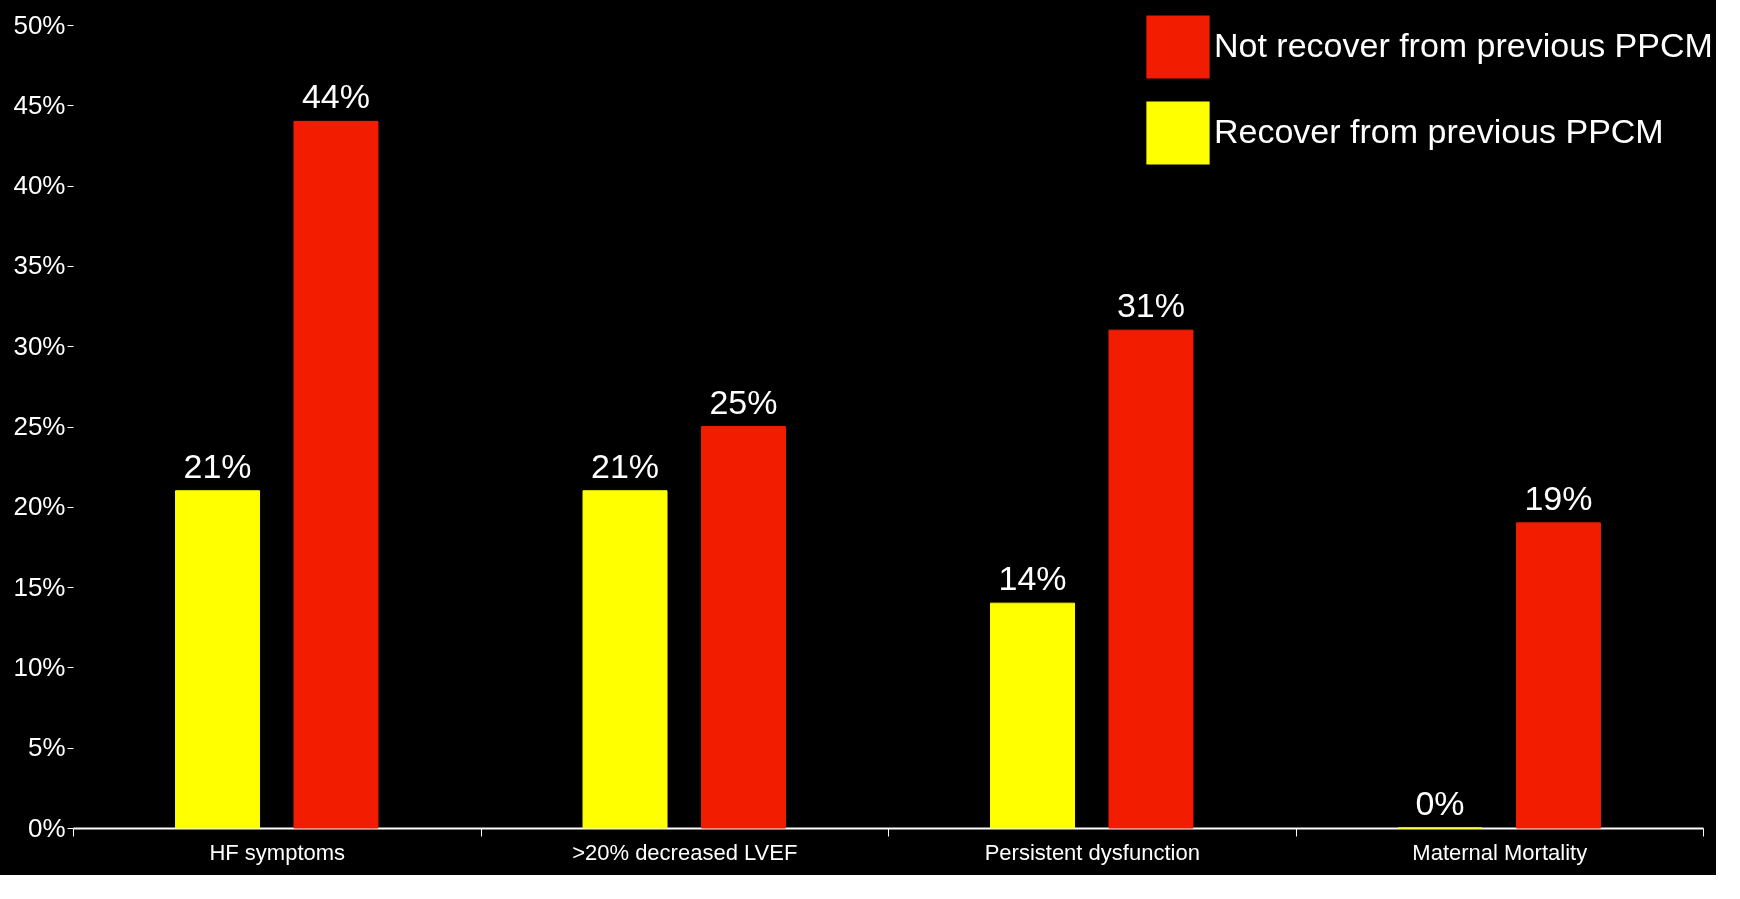 The width and height of the screenshot is (1740, 899). Describe the element at coordinates (1151, 305) in the screenshot. I see `data-label: 31%` at that location.